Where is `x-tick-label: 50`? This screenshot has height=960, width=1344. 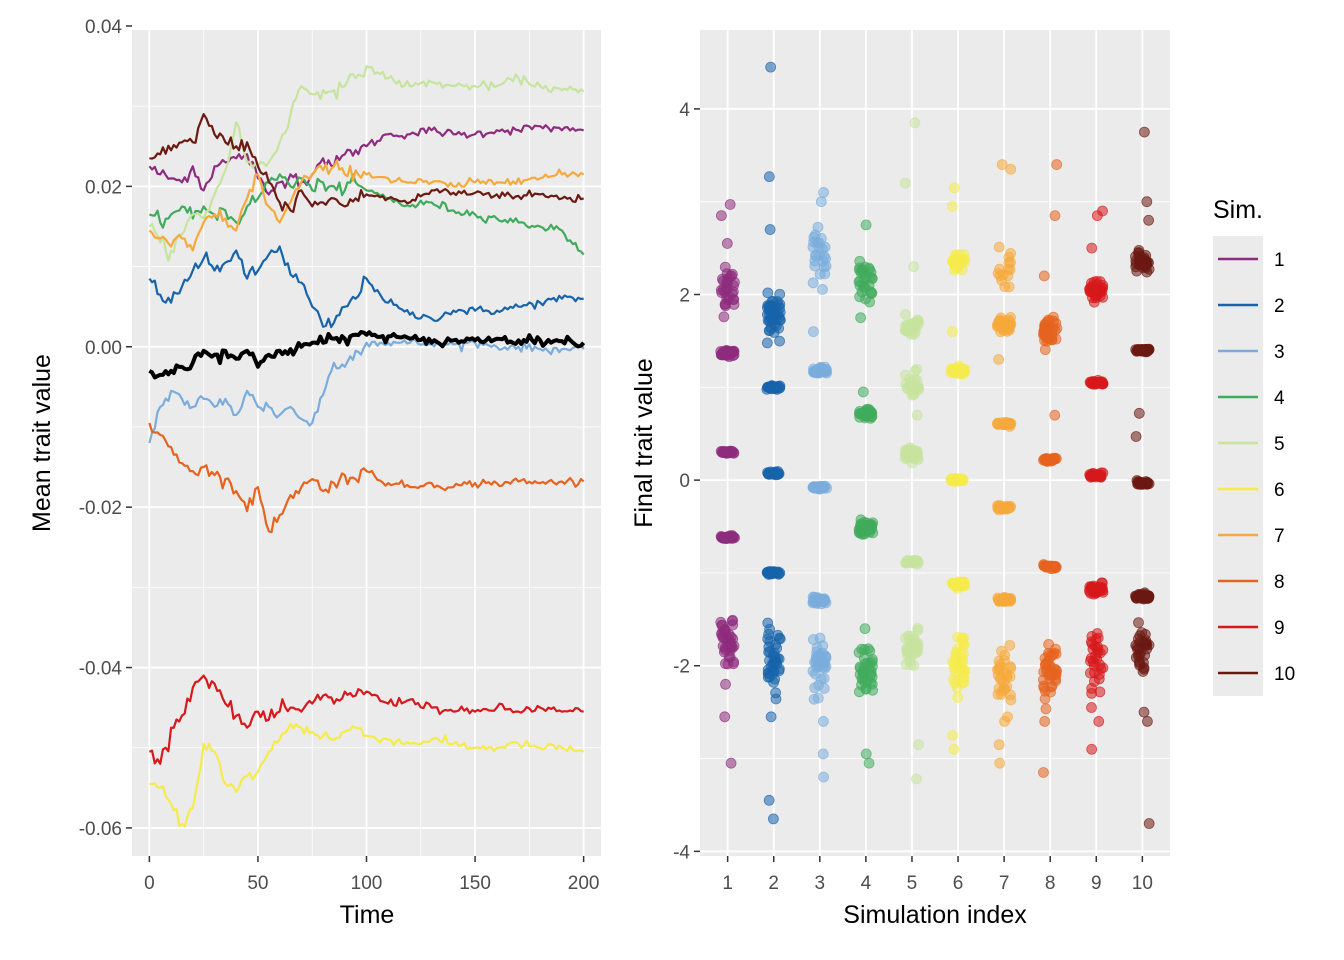
x-tick-label: 50 is located at coordinates (257, 883).